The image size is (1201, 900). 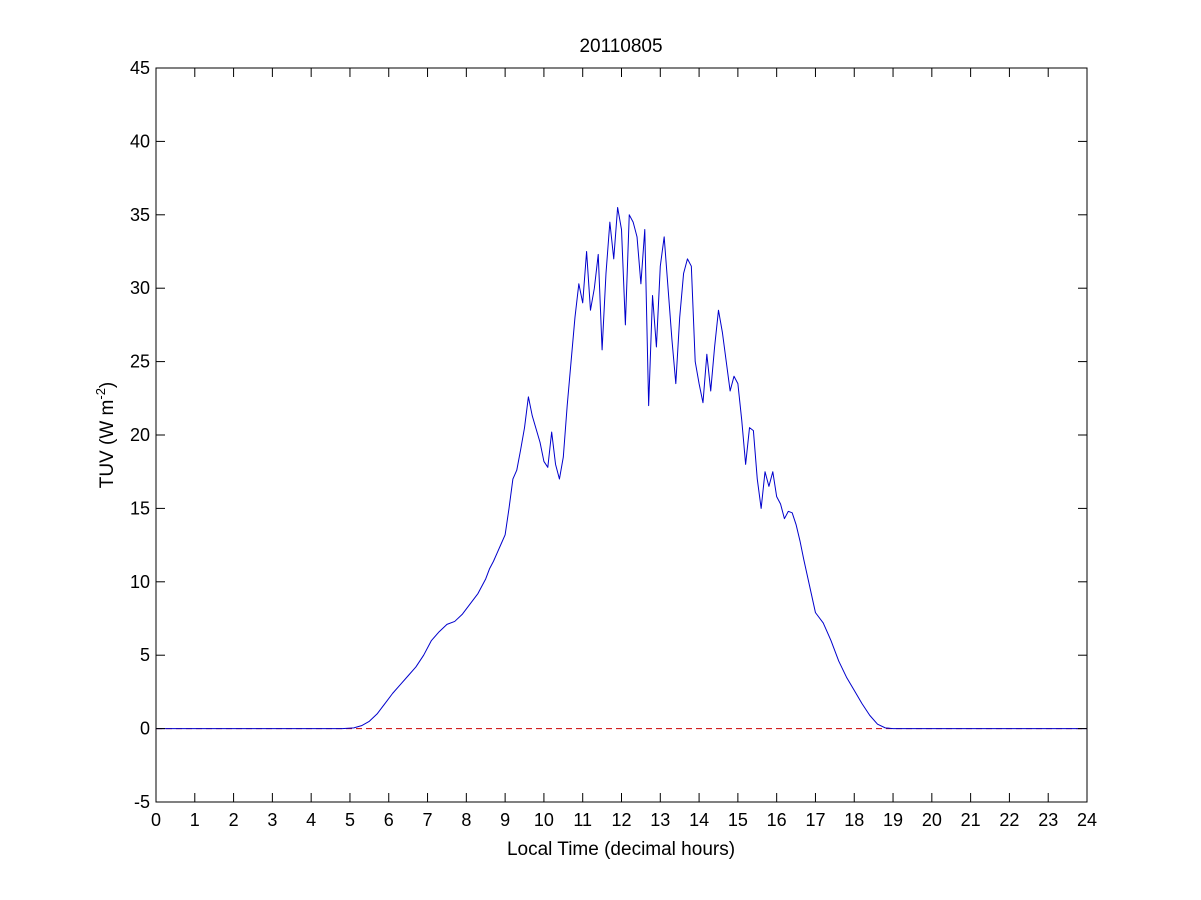 I want to click on x-tick-label: 22, so click(x=1009, y=820).